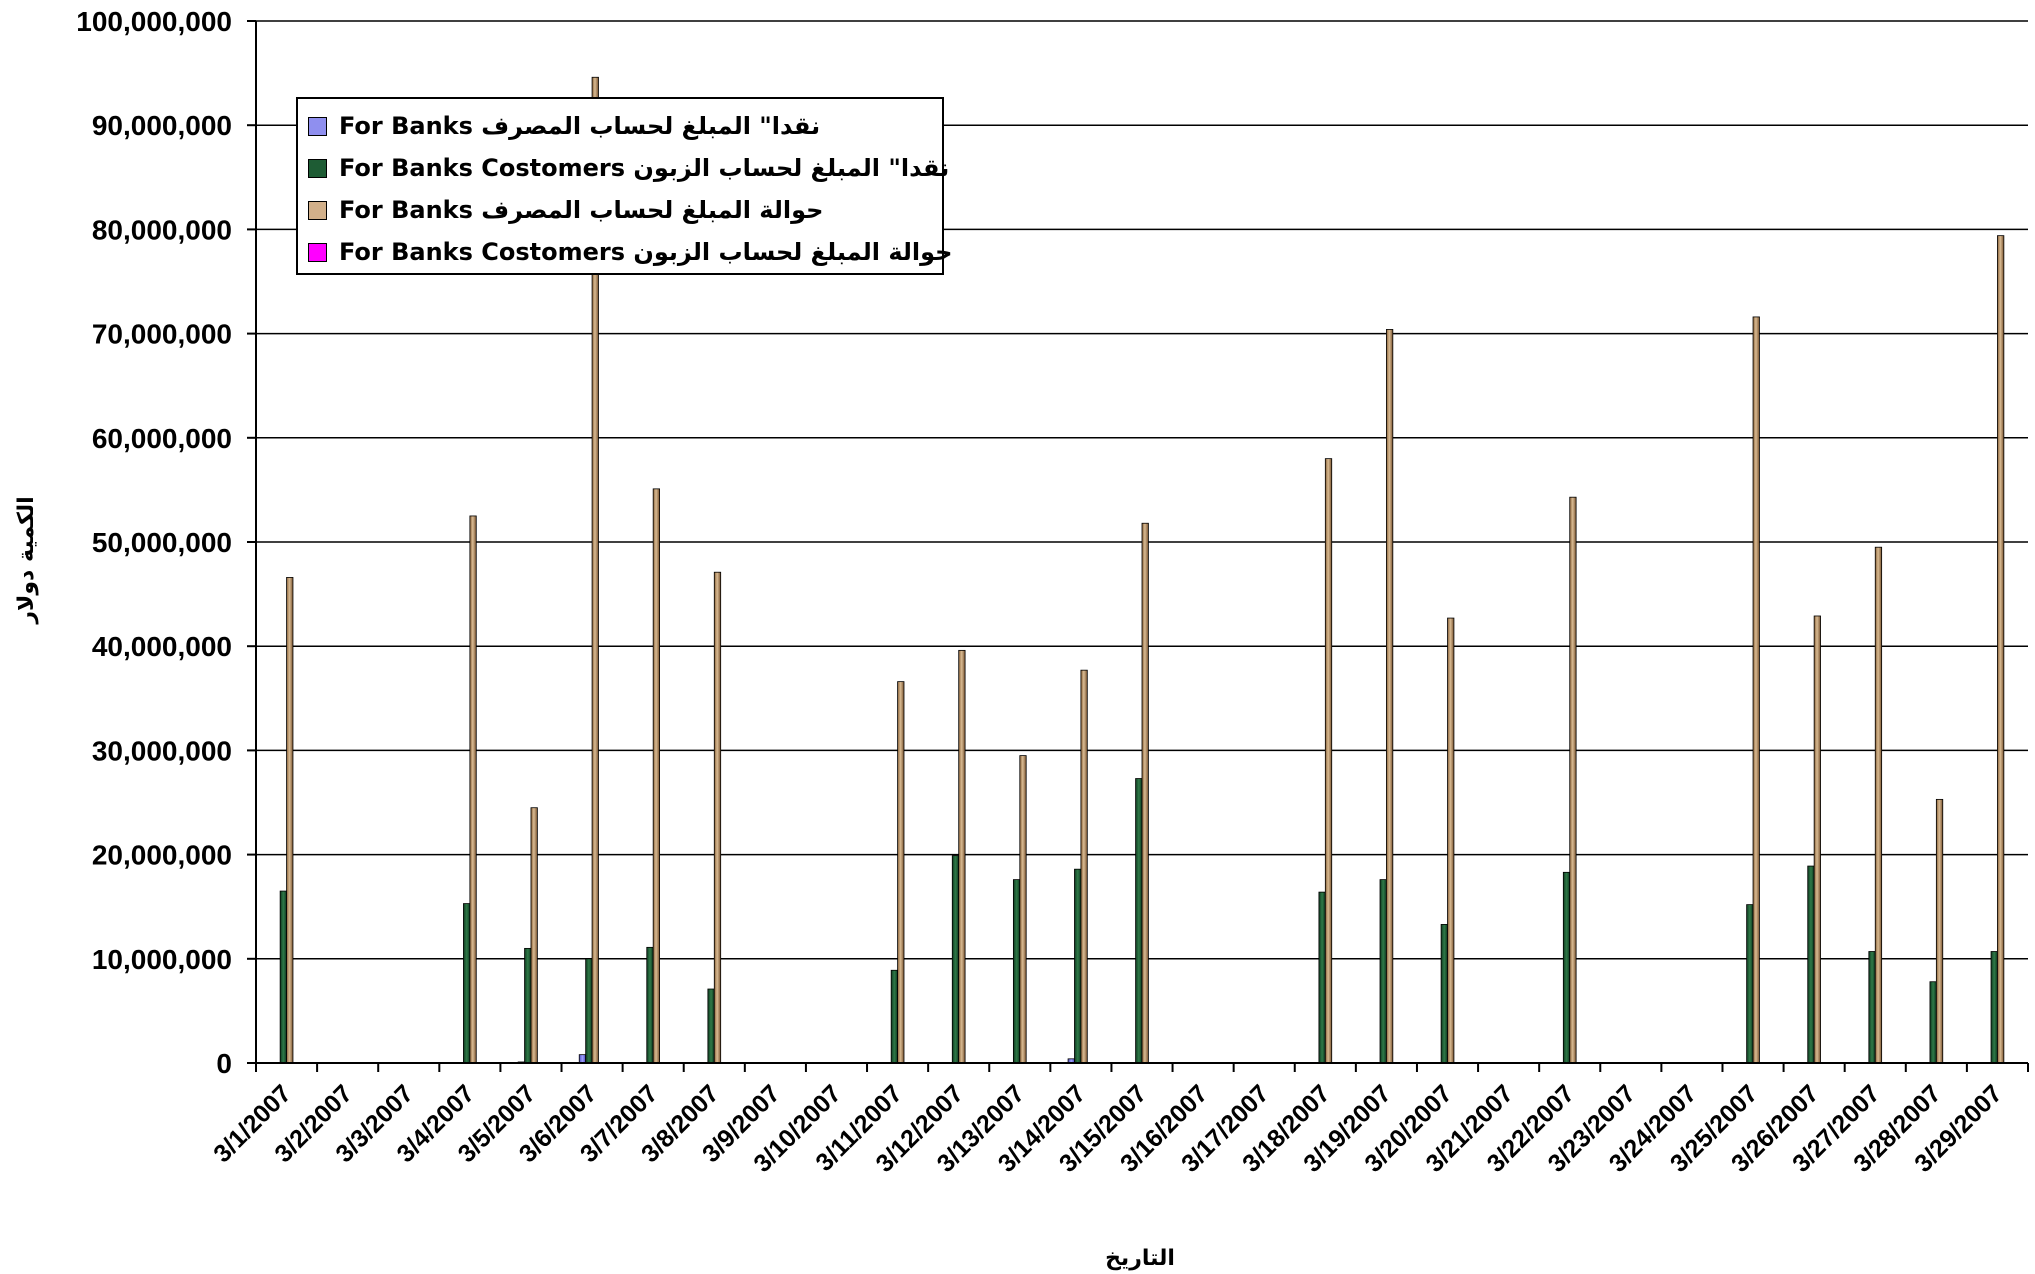 This screenshot has width=2035, height=1274. Describe the element at coordinates (162, 750) in the screenshot. I see `y-tick-label: 30,000,000` at that location.